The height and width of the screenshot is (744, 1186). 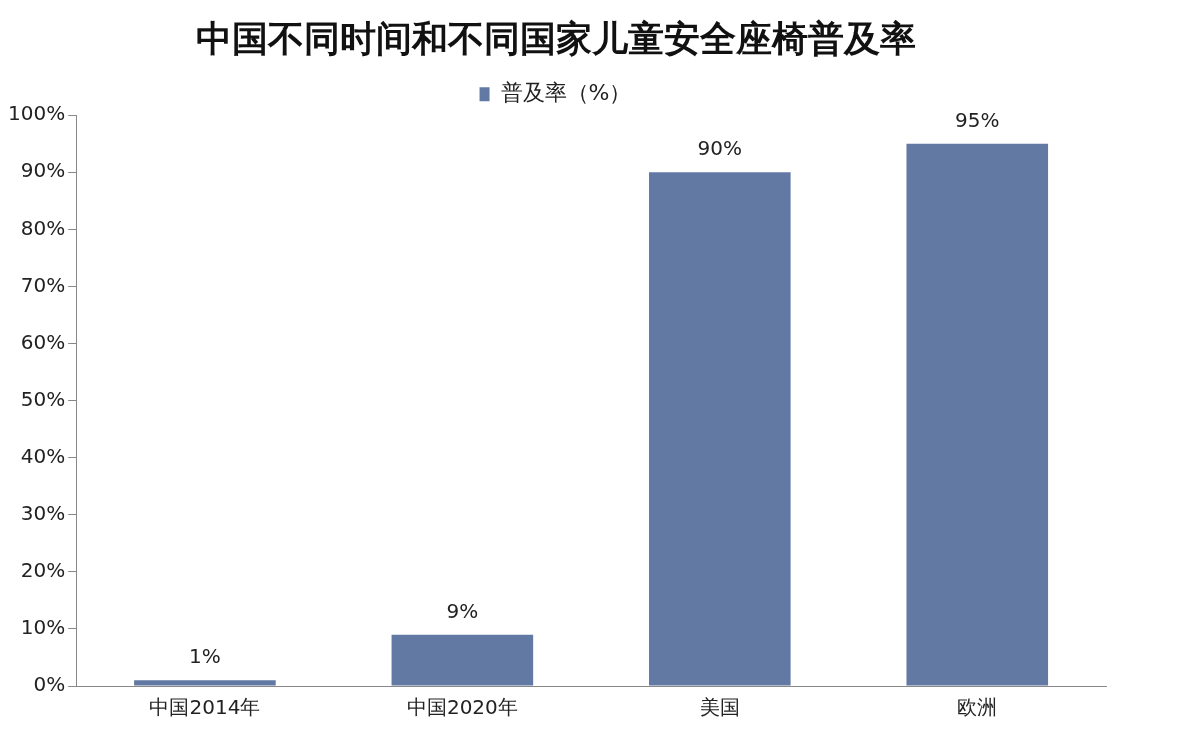 I want to click on data-label: 9%, so click(x=462, y=610).